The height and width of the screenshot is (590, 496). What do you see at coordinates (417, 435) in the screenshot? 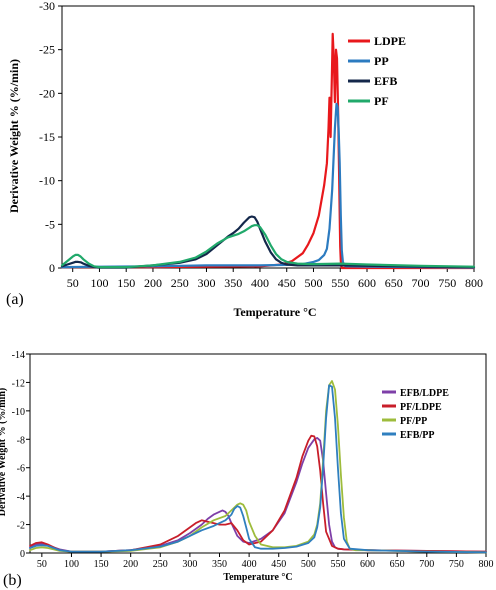
I see `legend-label: EFB/PP` at bounding box center [417, 435].